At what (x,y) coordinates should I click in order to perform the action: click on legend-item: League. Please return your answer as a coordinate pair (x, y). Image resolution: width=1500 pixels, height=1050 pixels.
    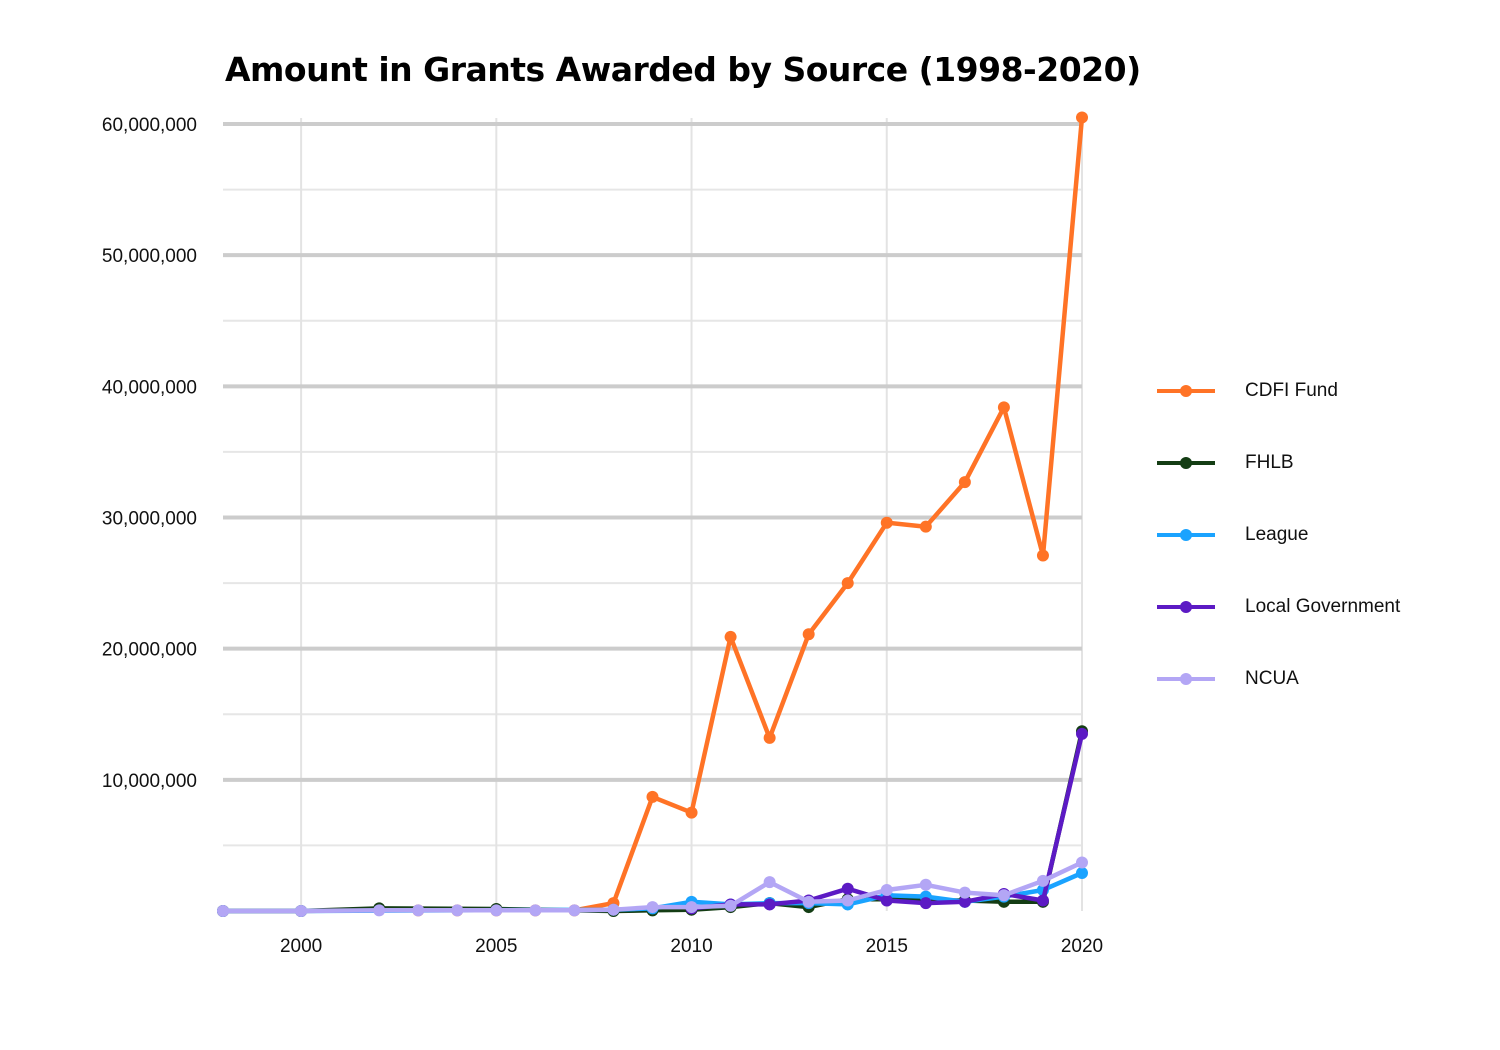
    Looking at the image, I should click on (1277, 535).